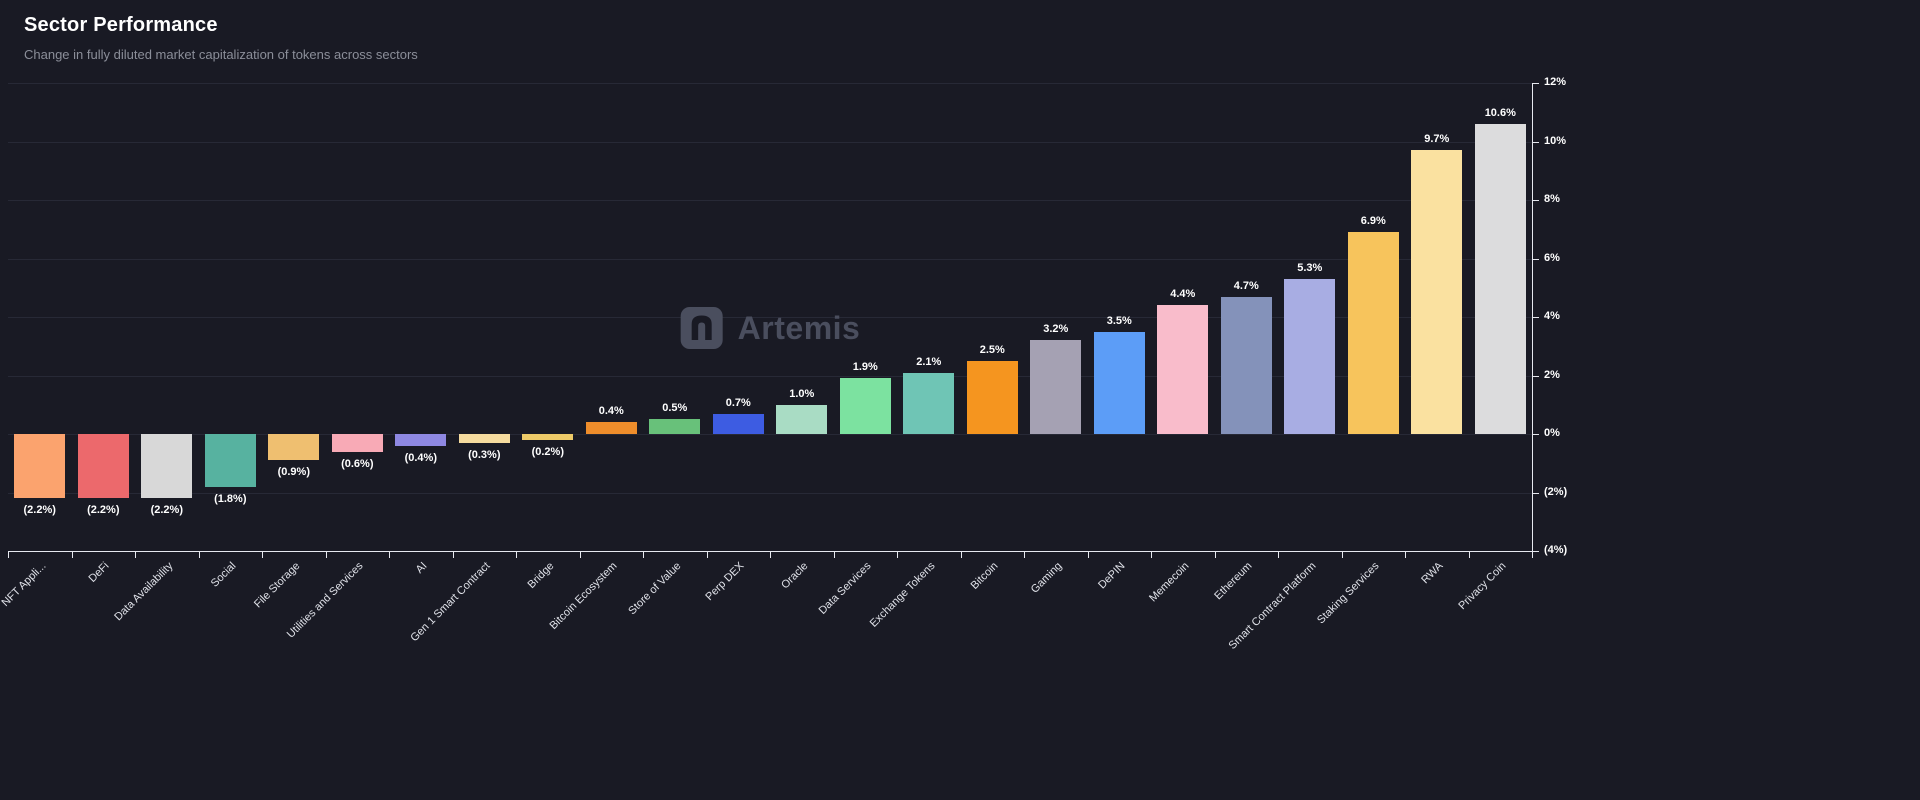  What do you see at coordinates (611, 411) in the screenshot?
I see `bar-value-label: 0.4%` at bounding box center [611, 411].